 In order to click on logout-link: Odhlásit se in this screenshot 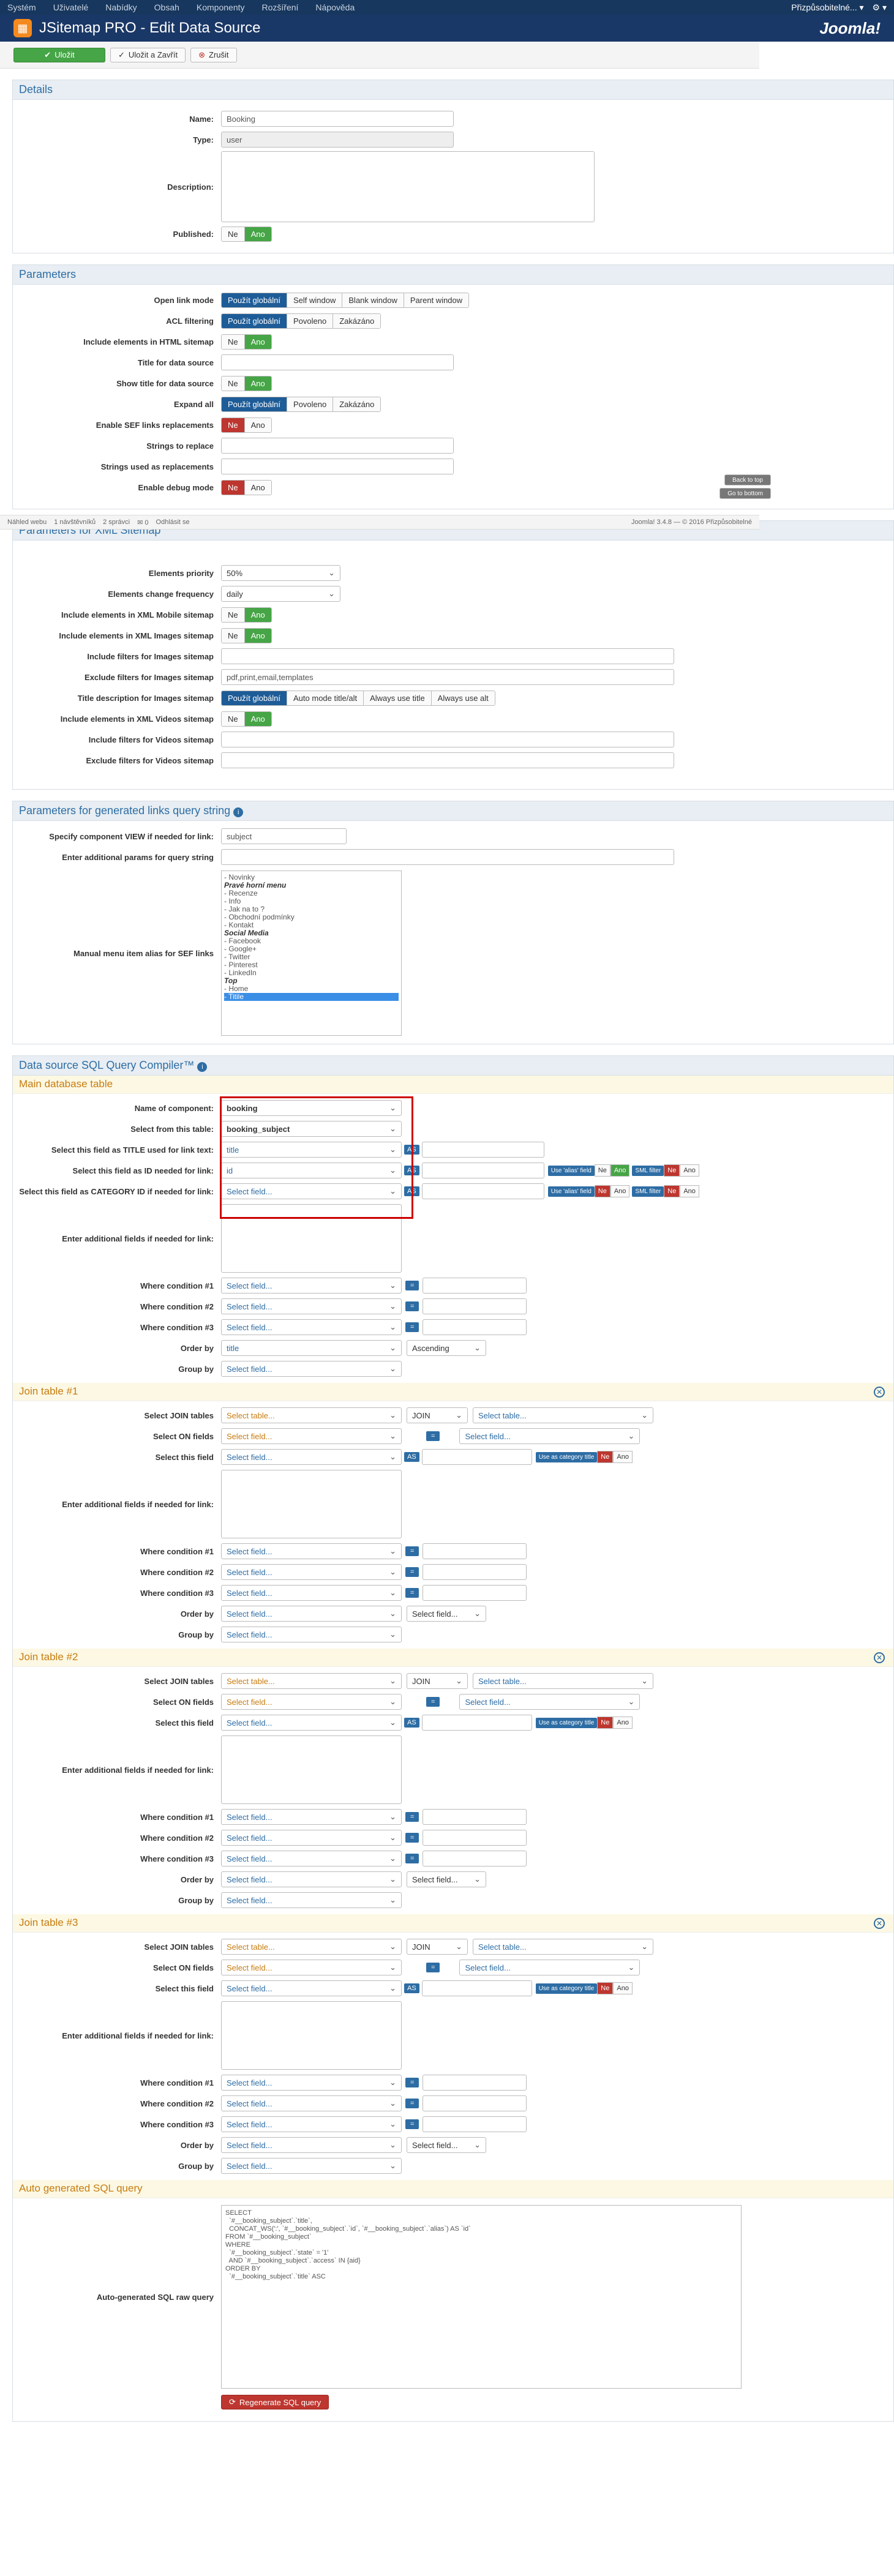, I will do `click(173, 522)`.